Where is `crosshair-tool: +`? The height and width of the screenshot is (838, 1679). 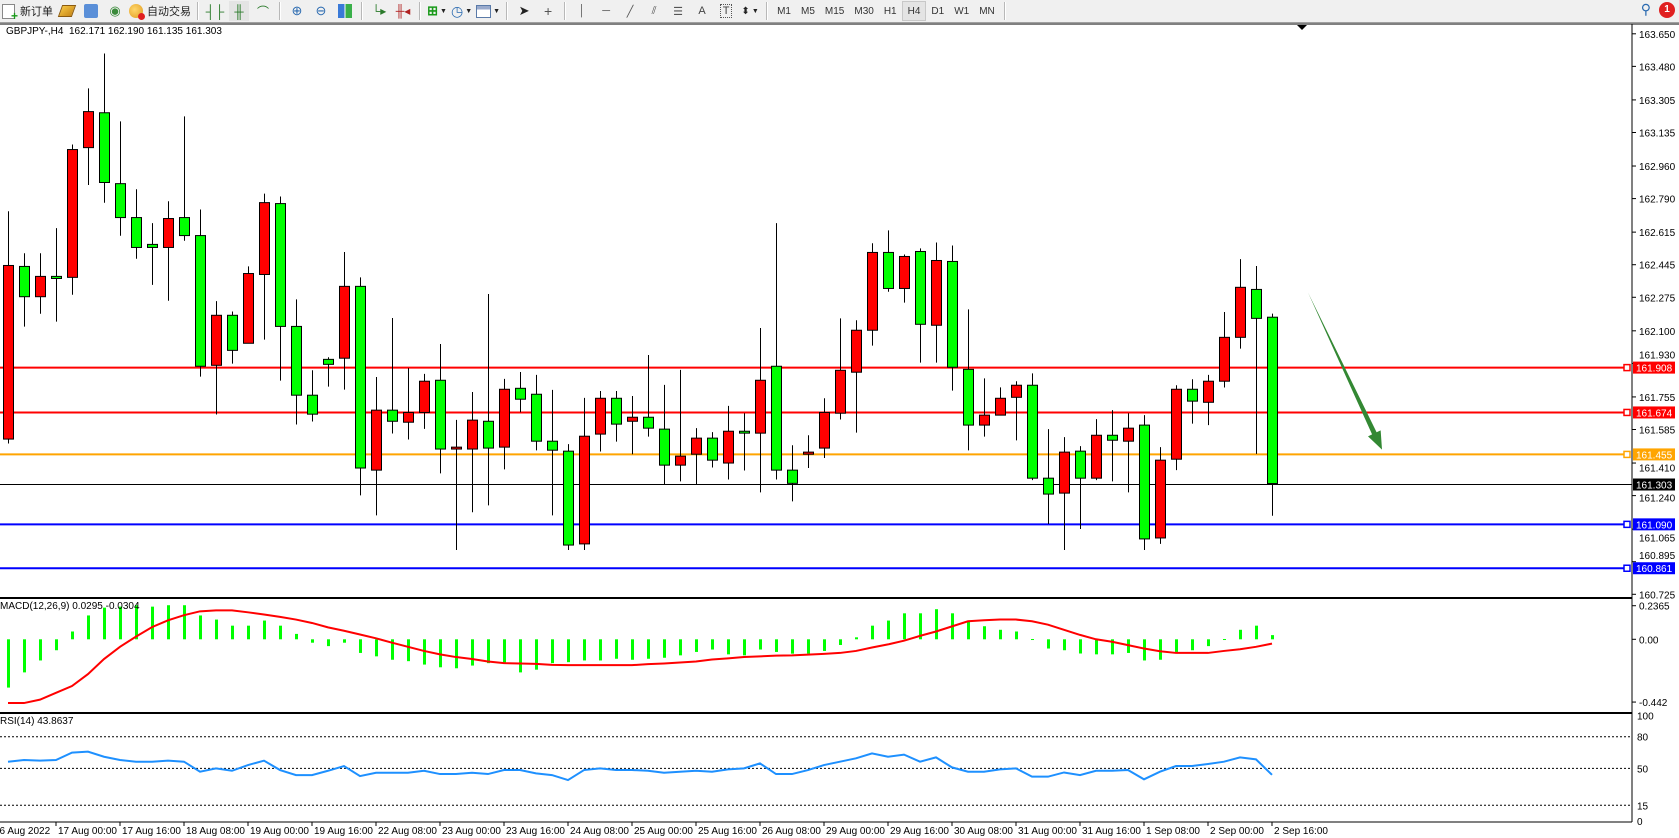
crosshair-tool: + is located at coordinates (548, 11).